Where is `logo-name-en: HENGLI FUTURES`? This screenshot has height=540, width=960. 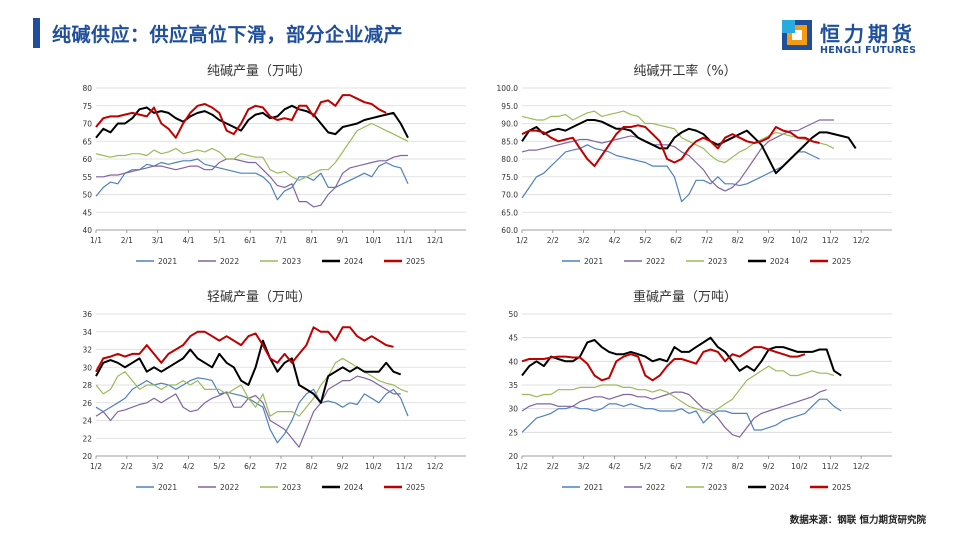
logo-name-en: HENGLI FUTURES is located at coordinates (868, 50).